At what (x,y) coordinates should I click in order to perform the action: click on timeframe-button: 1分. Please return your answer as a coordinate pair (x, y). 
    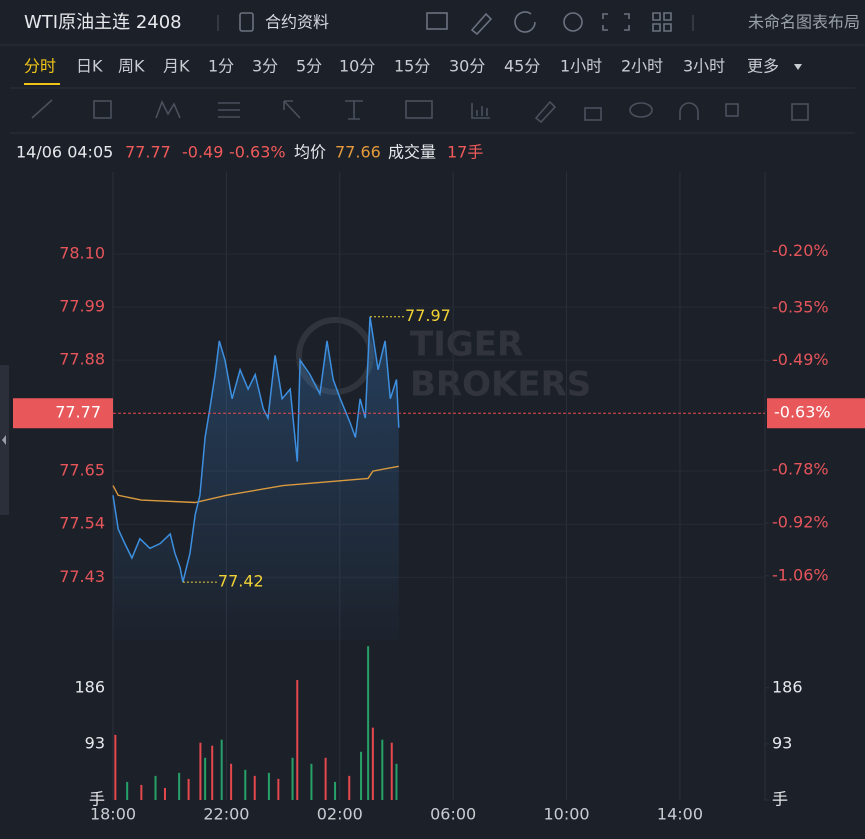
    Looking at the image, I should click on (221, 66).